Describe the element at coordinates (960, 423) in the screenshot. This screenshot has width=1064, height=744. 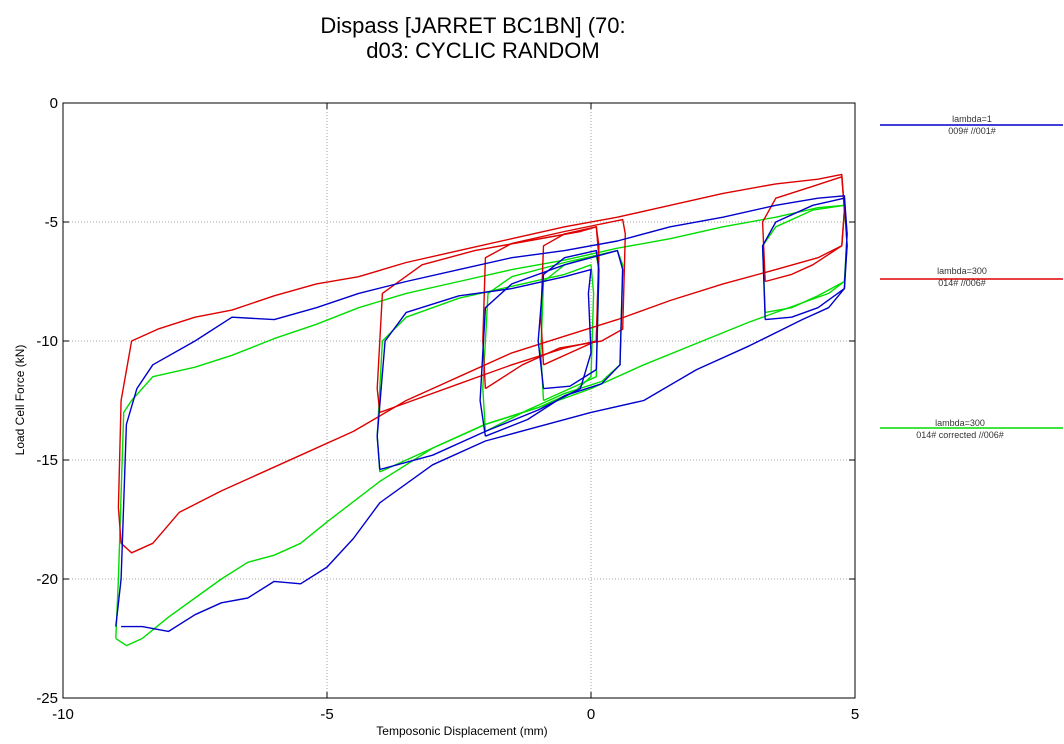
I see `legend-label-3-line-1: lambda=300` at that location.